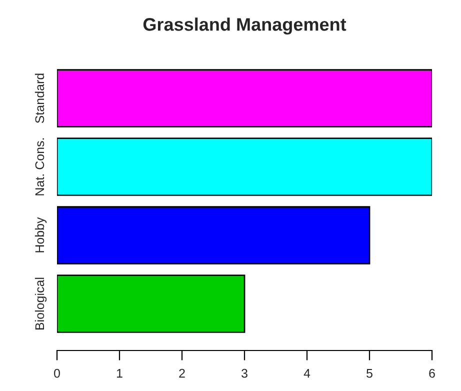  What do you see at coordinates (432, 373) in the screenshot?
I see `x-tick-label: 6` at bounding box center [432, 373].